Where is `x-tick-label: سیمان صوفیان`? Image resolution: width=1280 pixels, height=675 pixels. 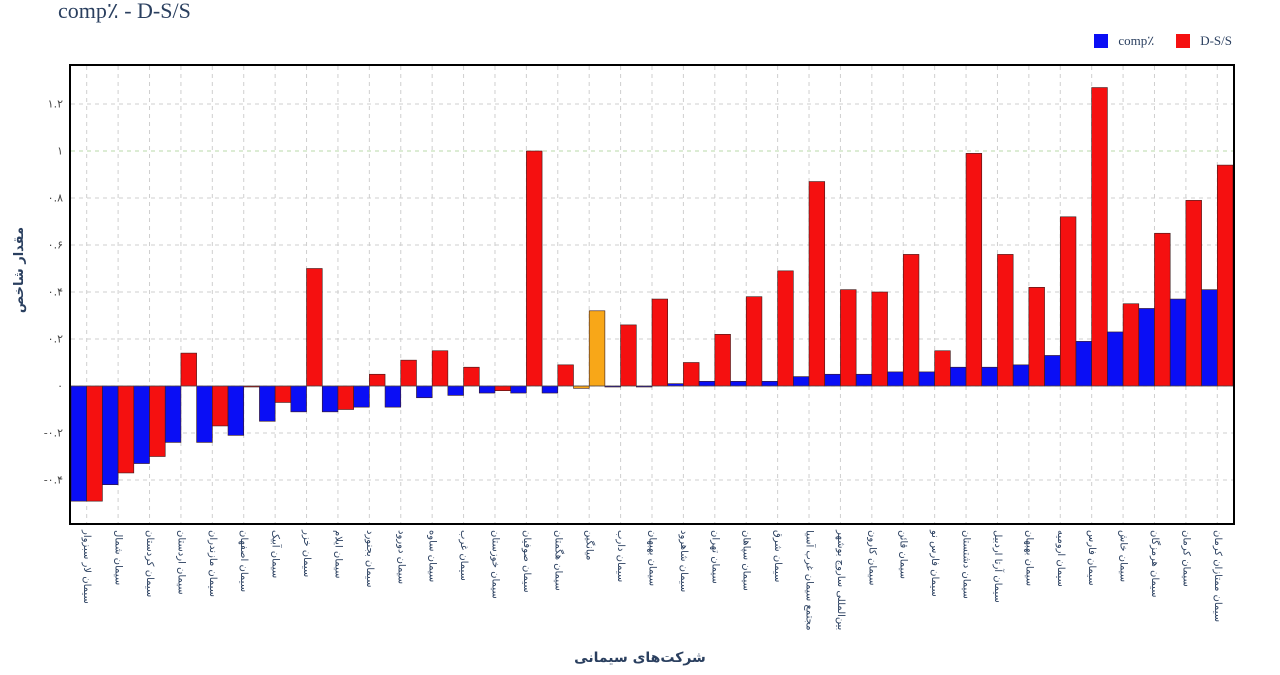 x-tick-label: سیمان صوفیان is located at coordinates (526, 561).